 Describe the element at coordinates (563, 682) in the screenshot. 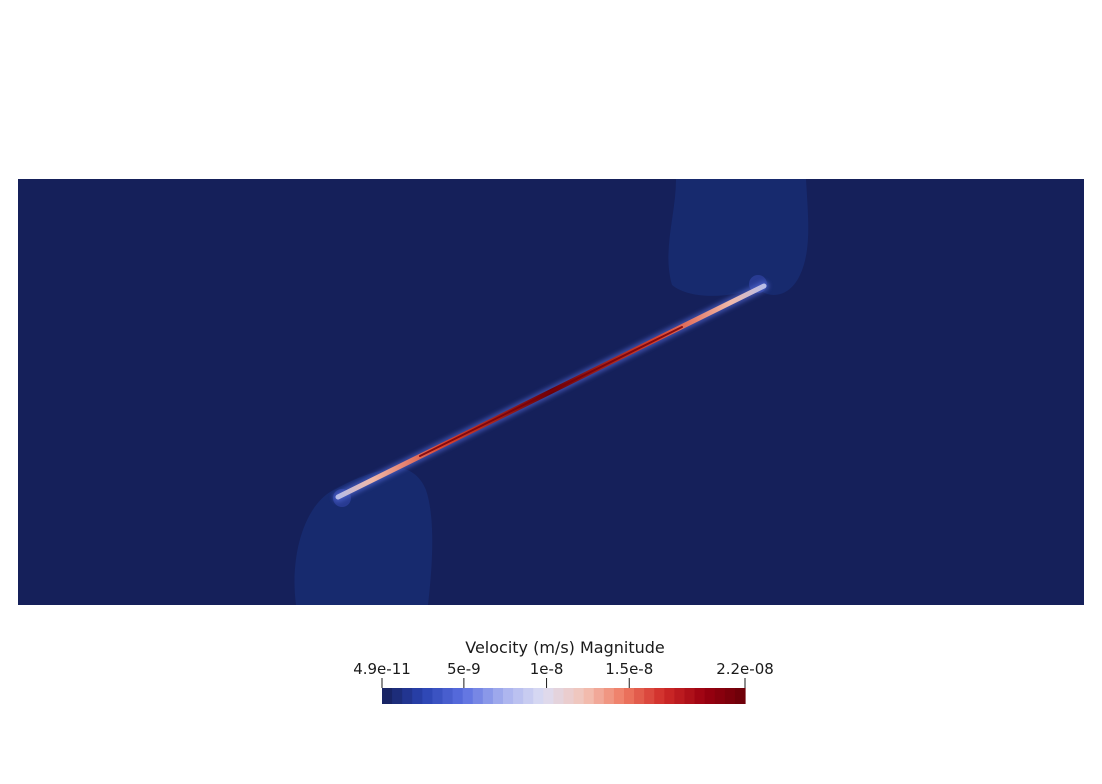

I see `colorbar-graphic: 4.9e-11 5e-9 1e-8 1.5e-8 2.2e-08` at that location.